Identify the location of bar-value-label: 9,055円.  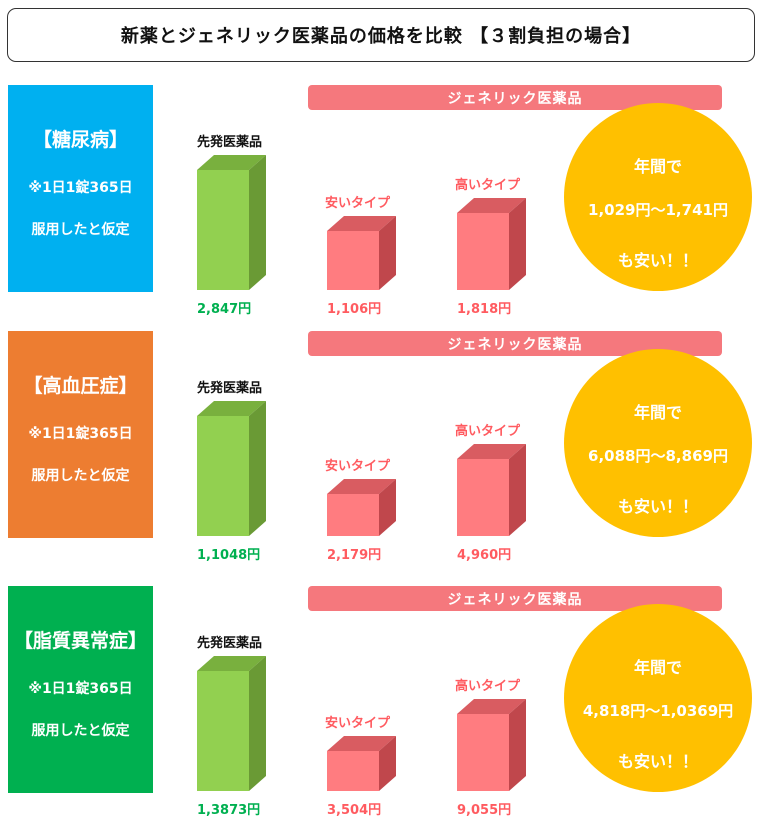
(484, 810).